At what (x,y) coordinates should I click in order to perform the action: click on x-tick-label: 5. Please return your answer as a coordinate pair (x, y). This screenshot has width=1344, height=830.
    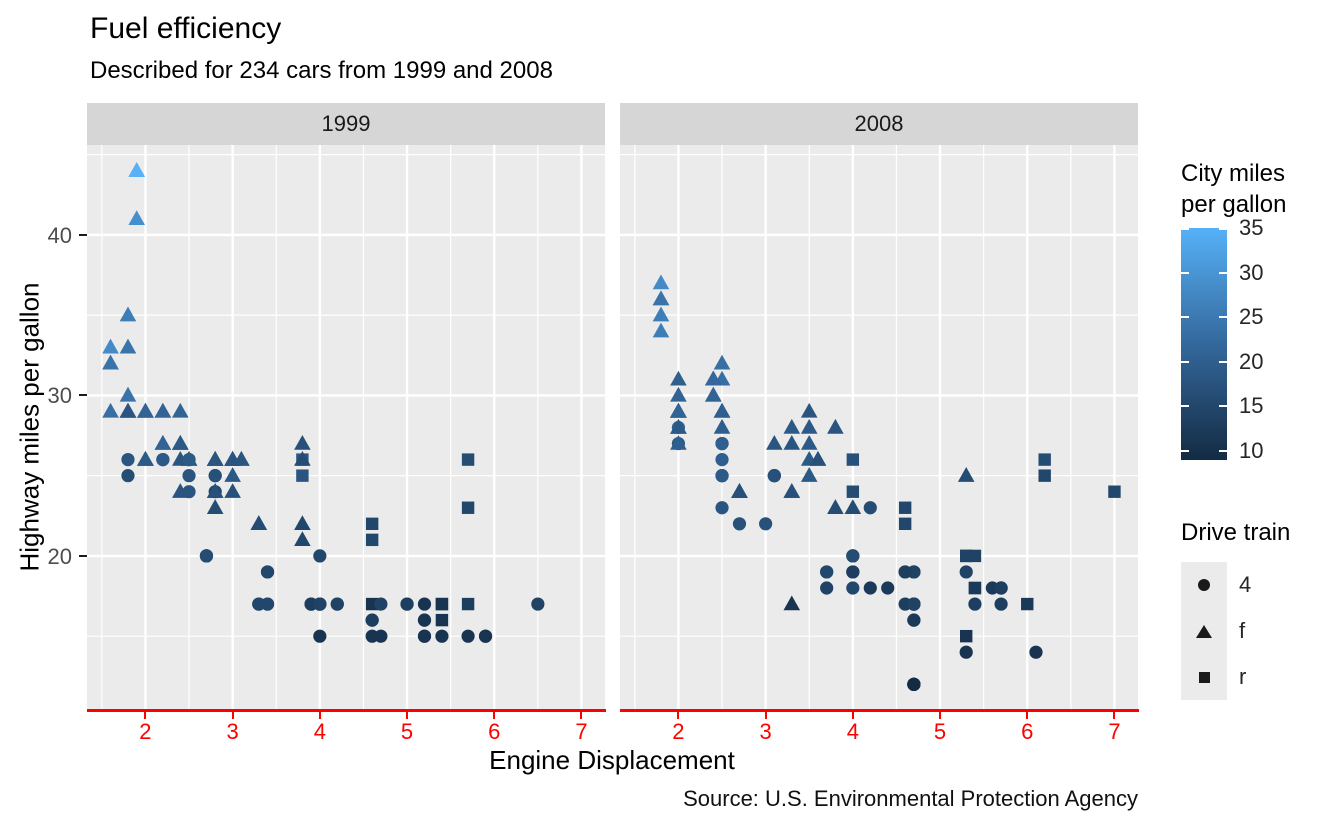
    Looking at the image, I should click on (940, 731).